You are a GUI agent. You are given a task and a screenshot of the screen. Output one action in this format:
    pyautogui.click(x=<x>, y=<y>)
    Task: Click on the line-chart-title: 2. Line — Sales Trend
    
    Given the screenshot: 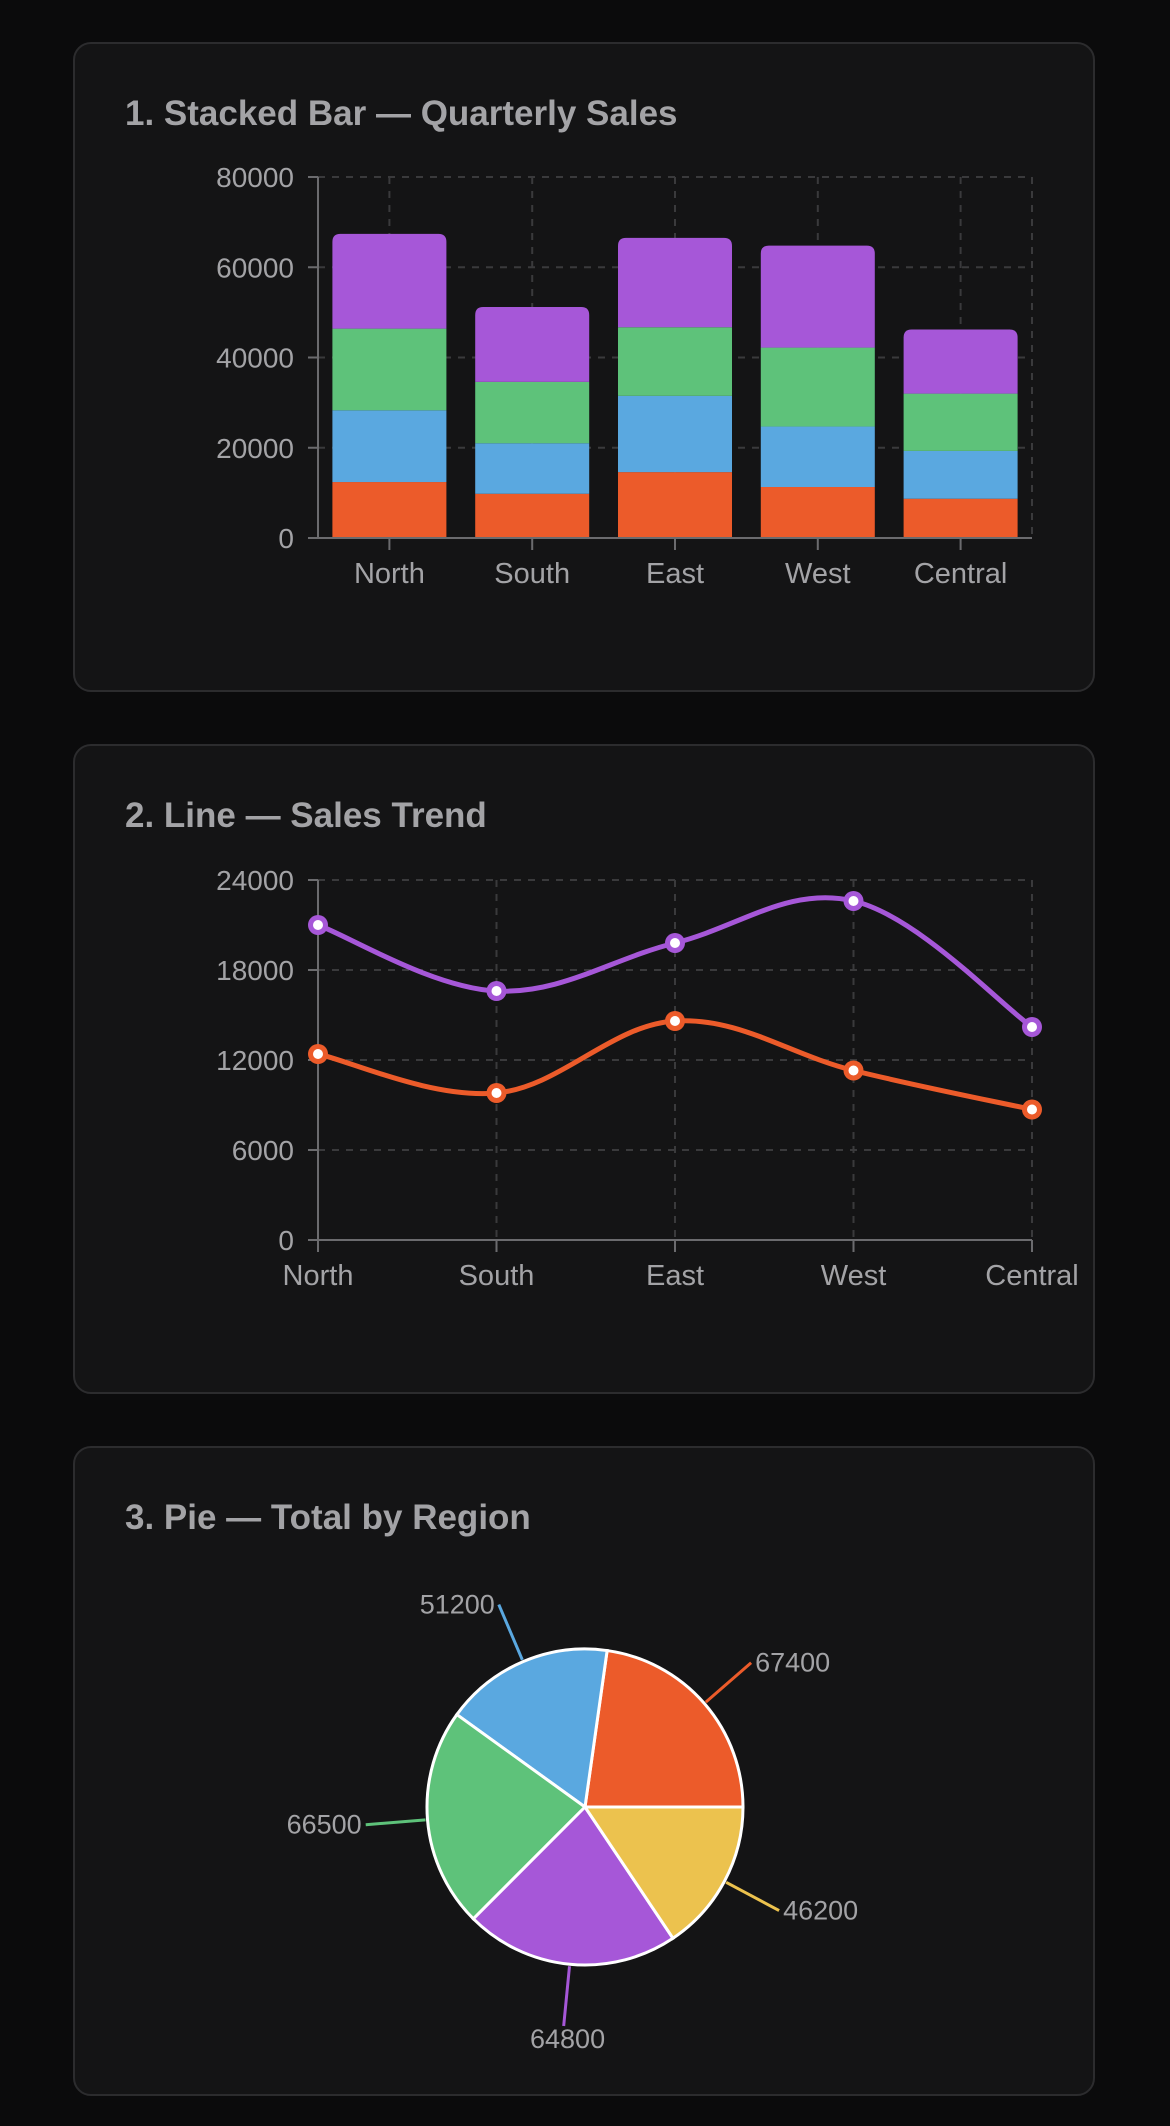 What is the action you would take?
    pyautogui.click(x=306, y=815)
    